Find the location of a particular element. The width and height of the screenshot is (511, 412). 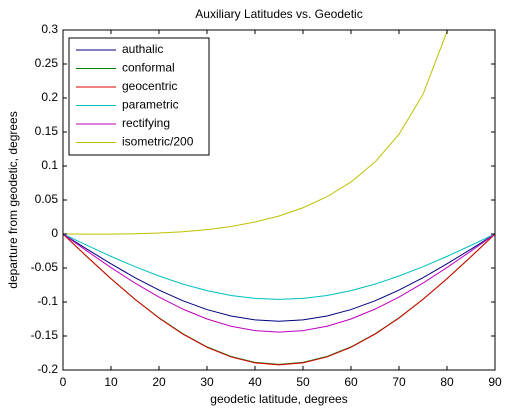

x-tick-label: 0 is located at coordinates (63, 382).